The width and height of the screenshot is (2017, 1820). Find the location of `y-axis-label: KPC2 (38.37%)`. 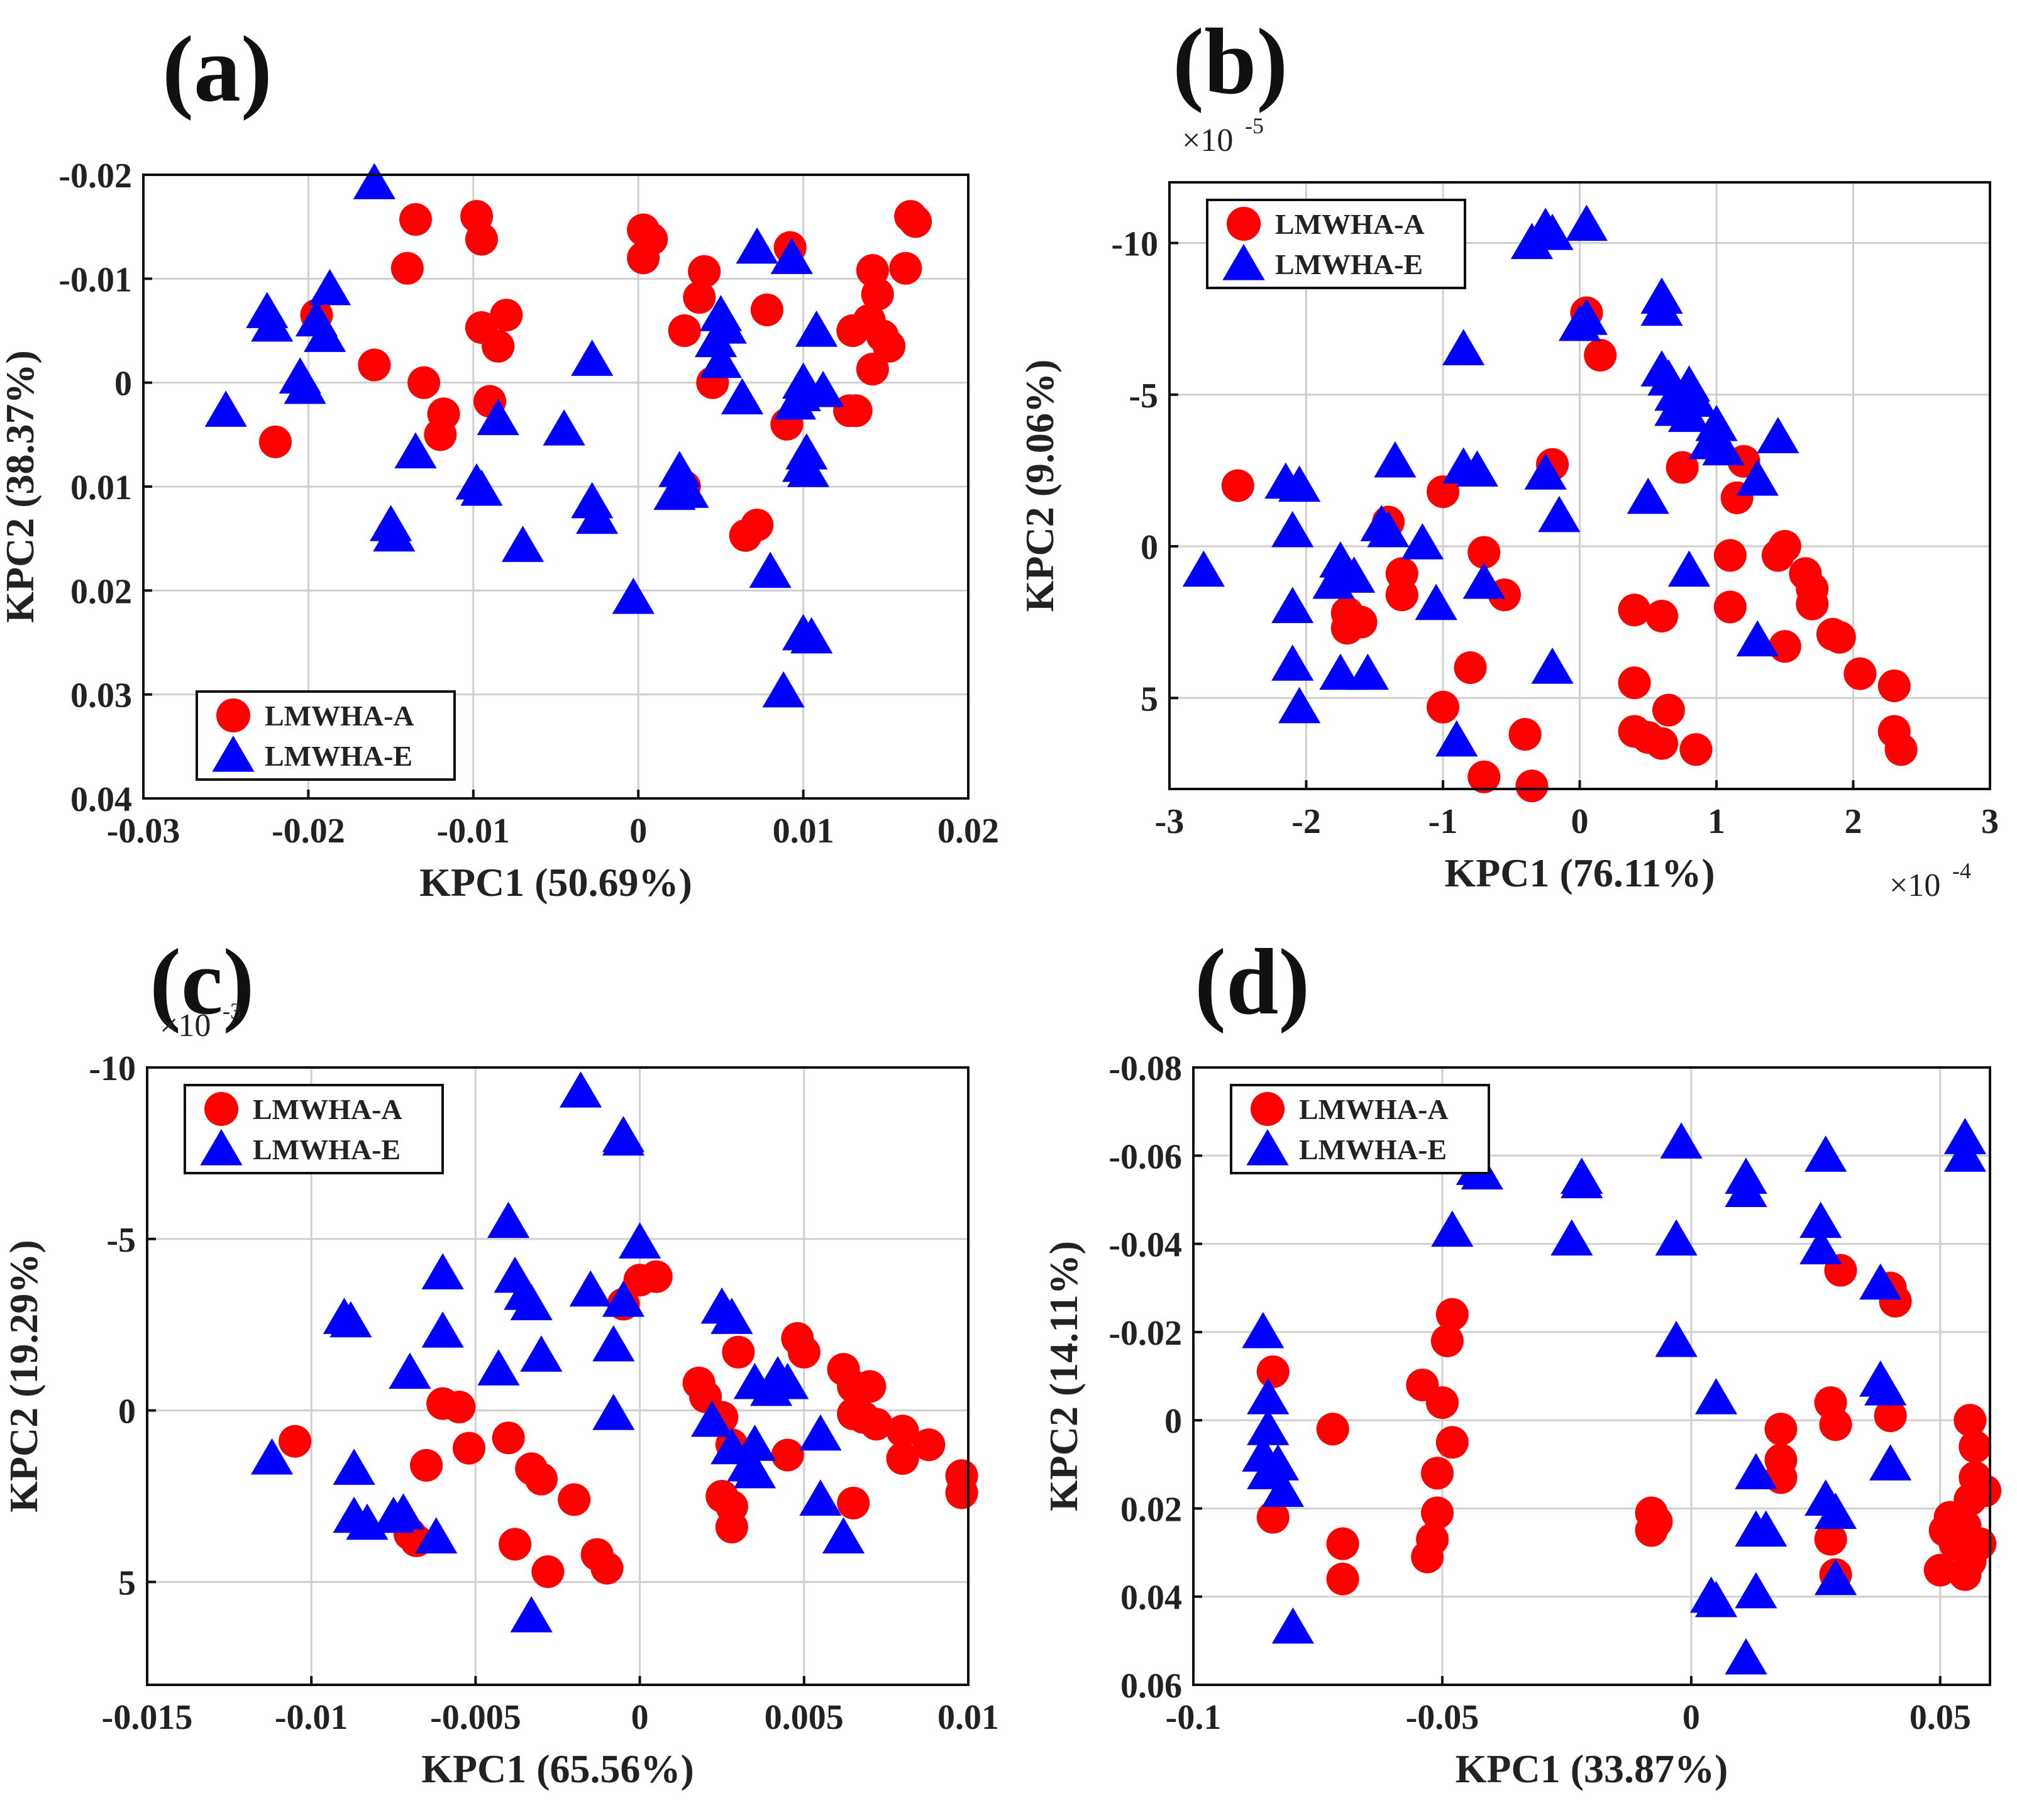

y-axis-label: KPC2 (38.37%) is located at coordinates (21, 486).